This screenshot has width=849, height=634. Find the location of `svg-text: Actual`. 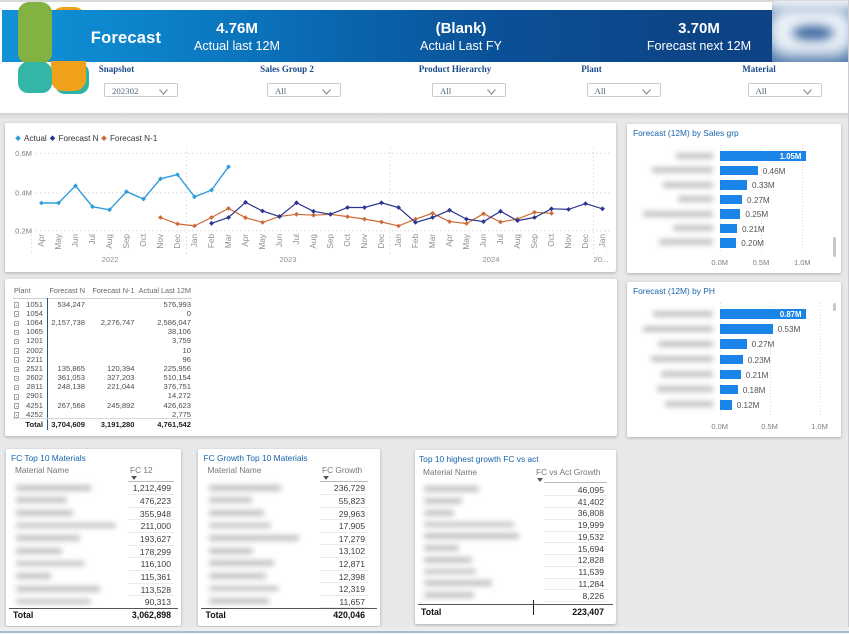

svg-text: Actual is located at coordinates (35, 138).